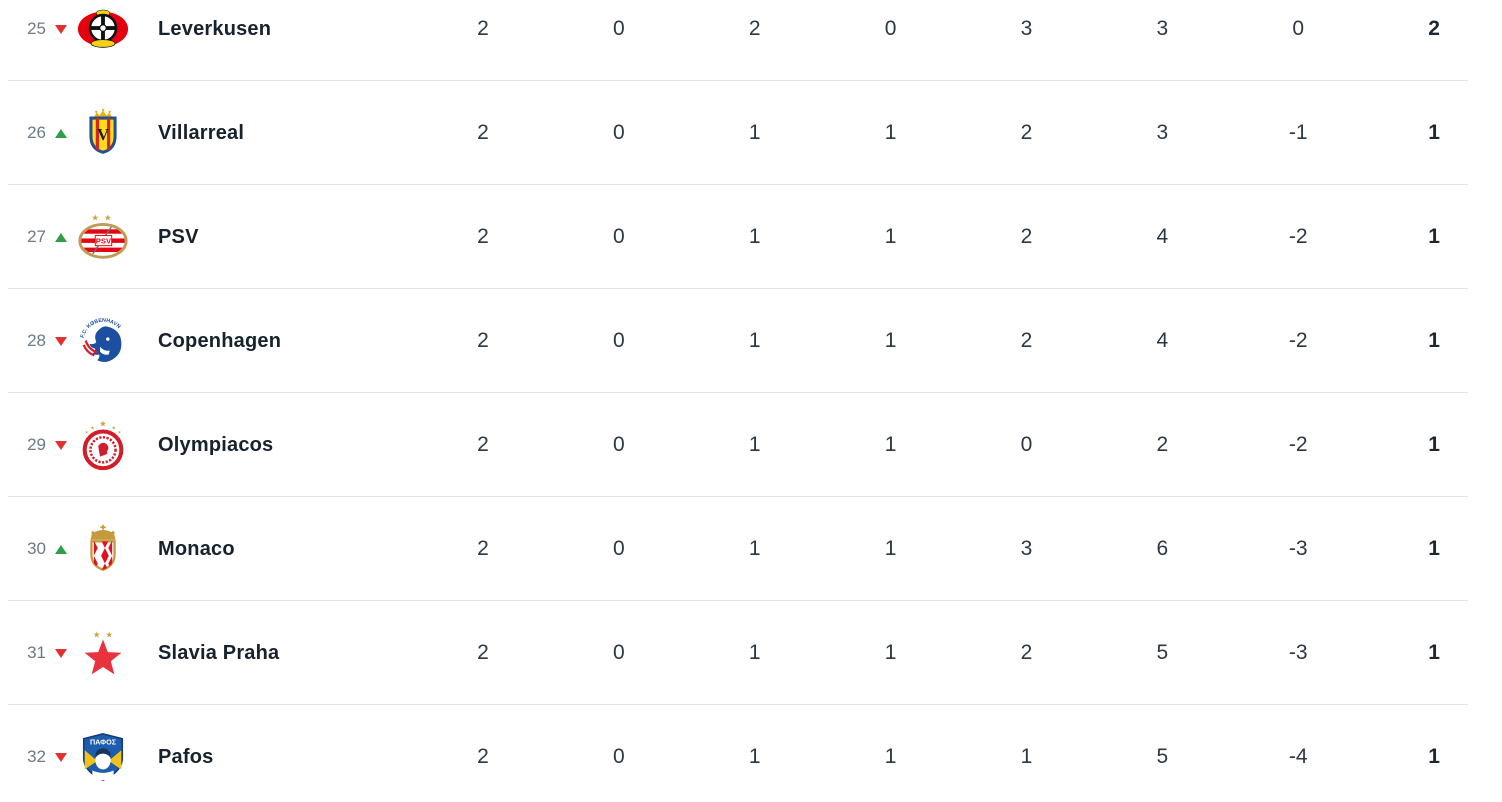 Image resolution: width=1502 pixels, height=802 pixels. What do you see at coordinates (216, 444) in the screenshot?
I see `team-name: Olympiacos` at bounding box center [216, 444].